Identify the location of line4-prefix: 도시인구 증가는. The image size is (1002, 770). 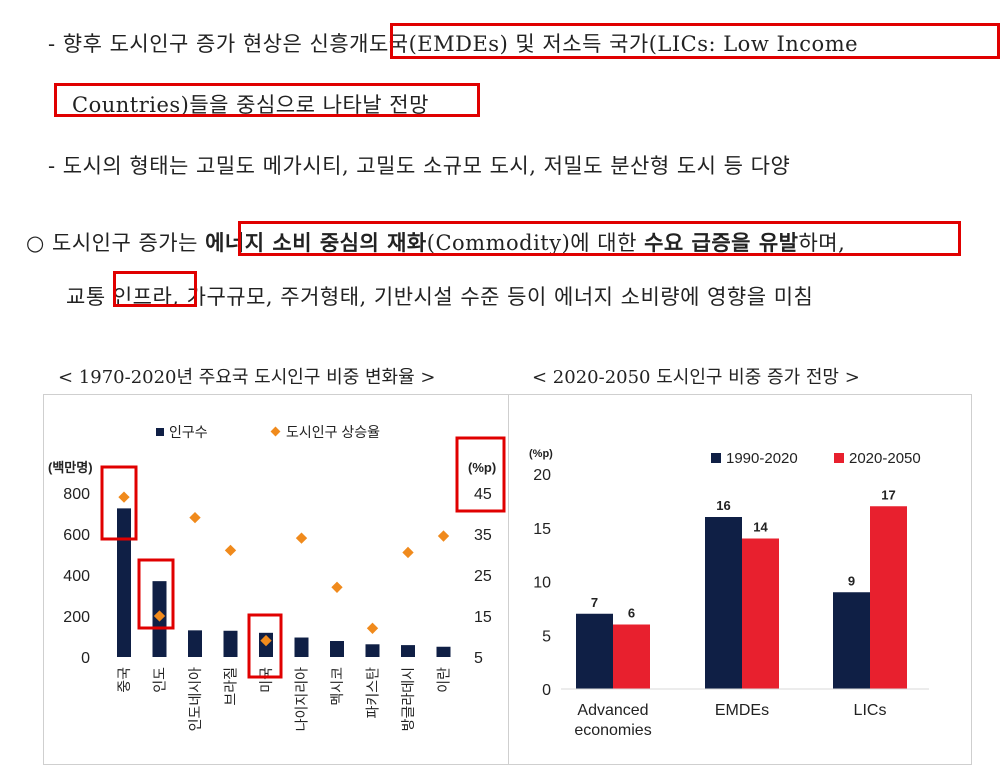
(129, 243).